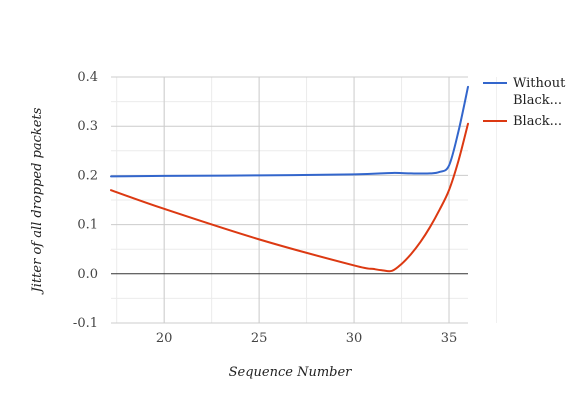  Describe the element at coordinates (87, 77) in the screenshot. I see `y-tick-label: 0.4` at that location.